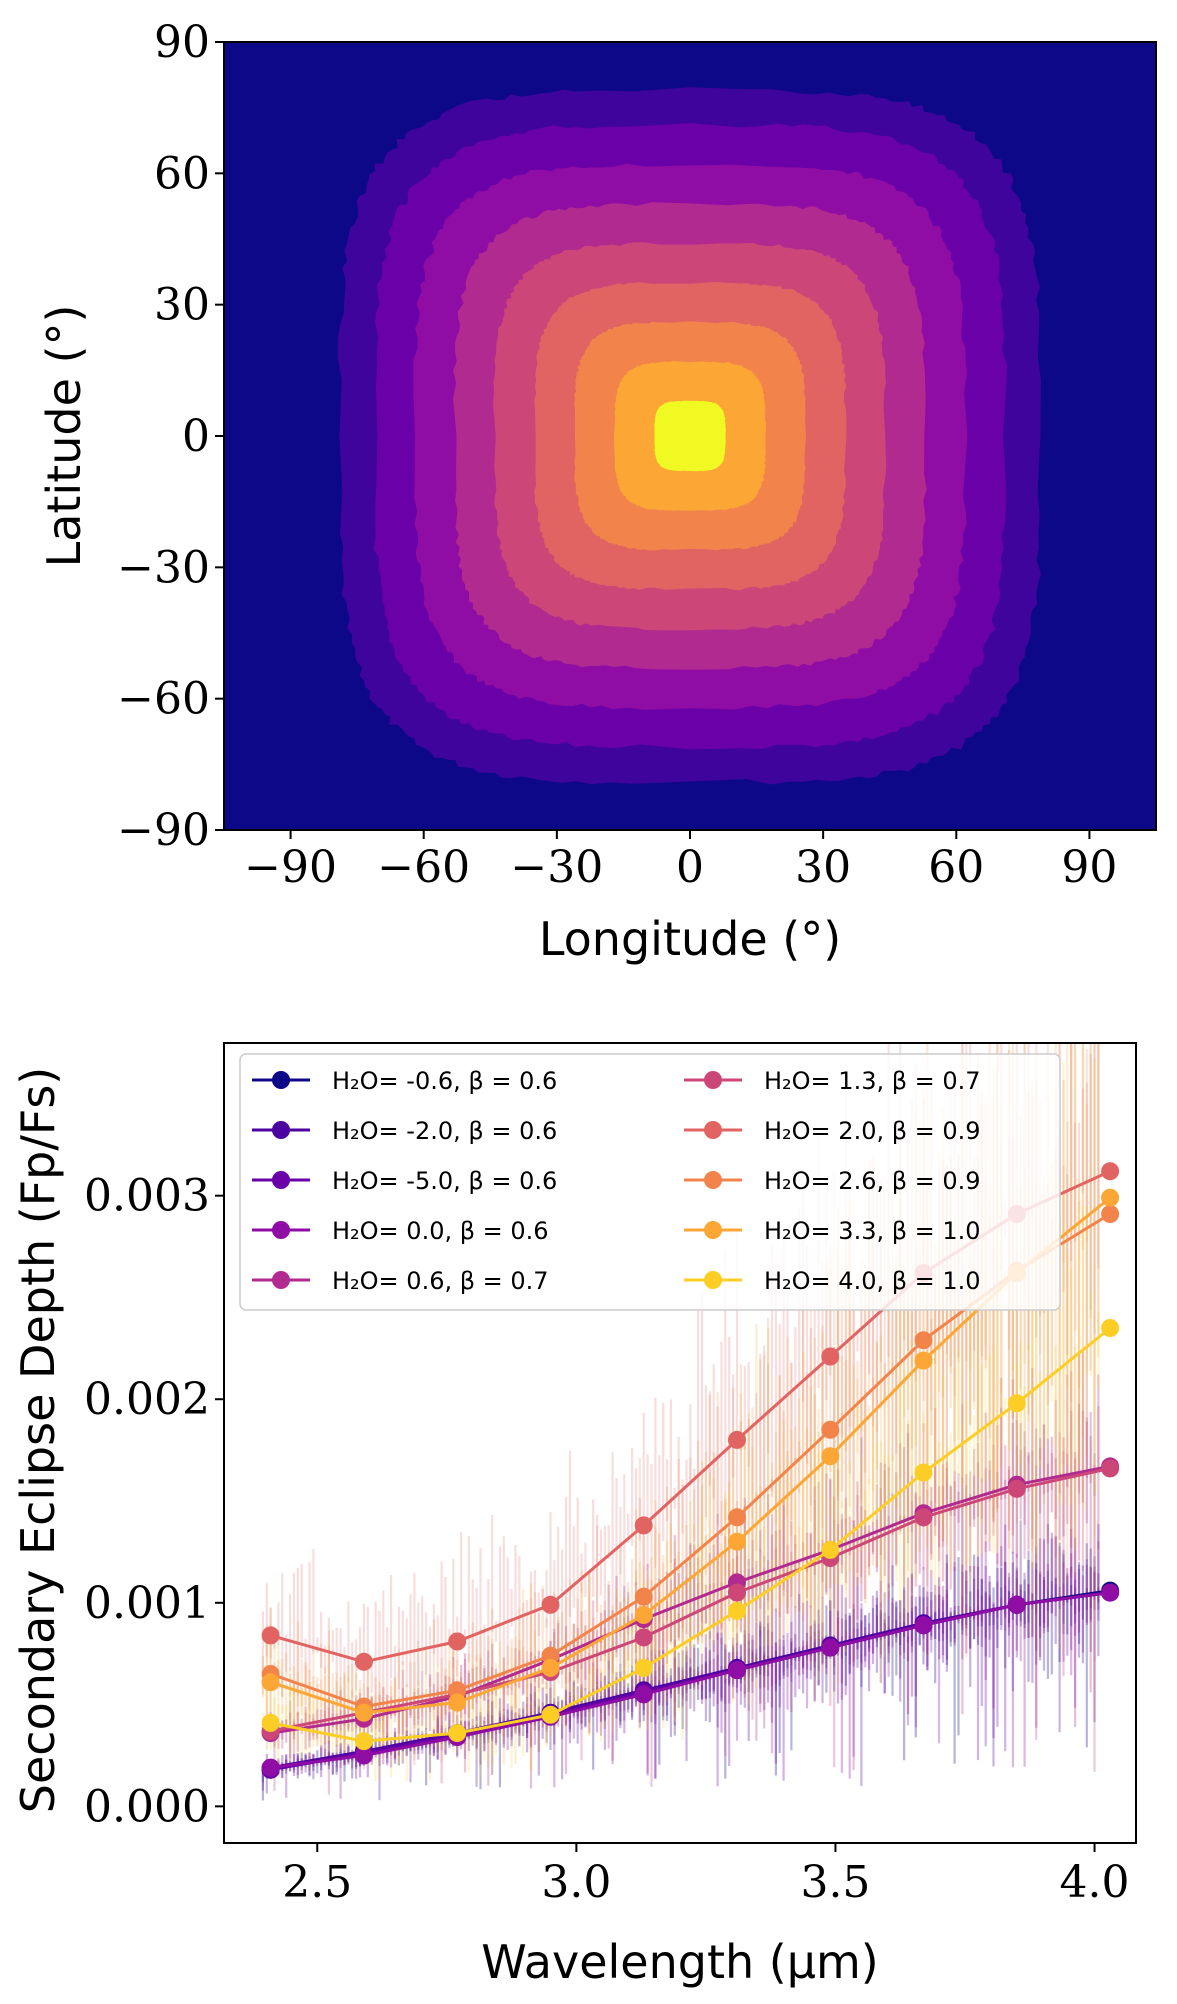  What do you see at coordinates (444, 1081) in the screenshot?
I see `legend-label: H₂O= -0.6, β = 0.6` at bounding box center [444, 1081].